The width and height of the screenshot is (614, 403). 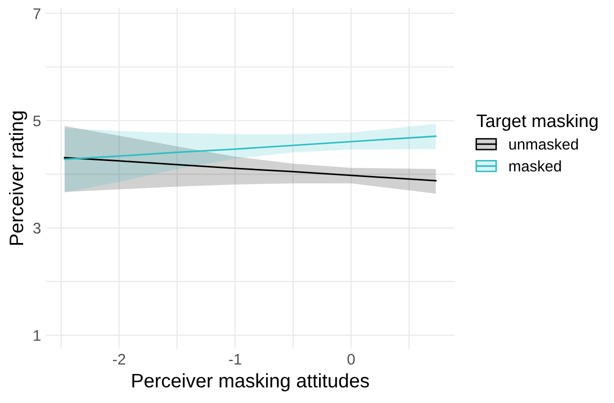 What do you see at coordinates (250, 382) in the screenshot?
I see `x-axis-title: Perceiver masking attitudes` at bounding box center [250, 382].